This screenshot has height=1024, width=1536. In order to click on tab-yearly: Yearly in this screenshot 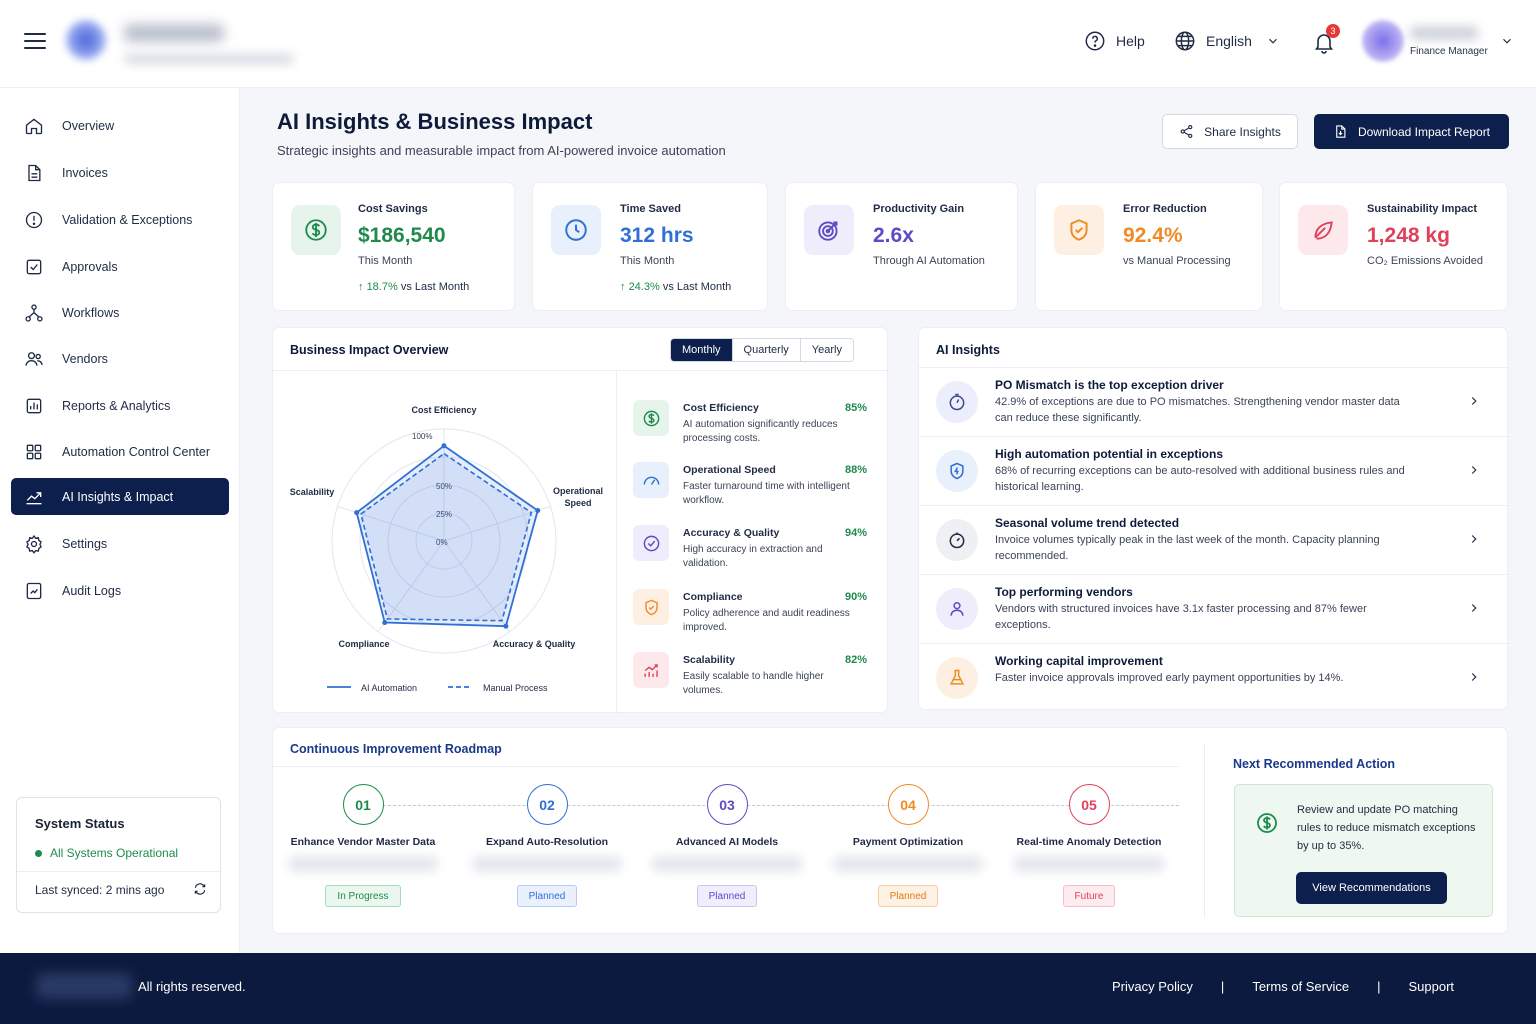, I will do `click(826, 350)`.